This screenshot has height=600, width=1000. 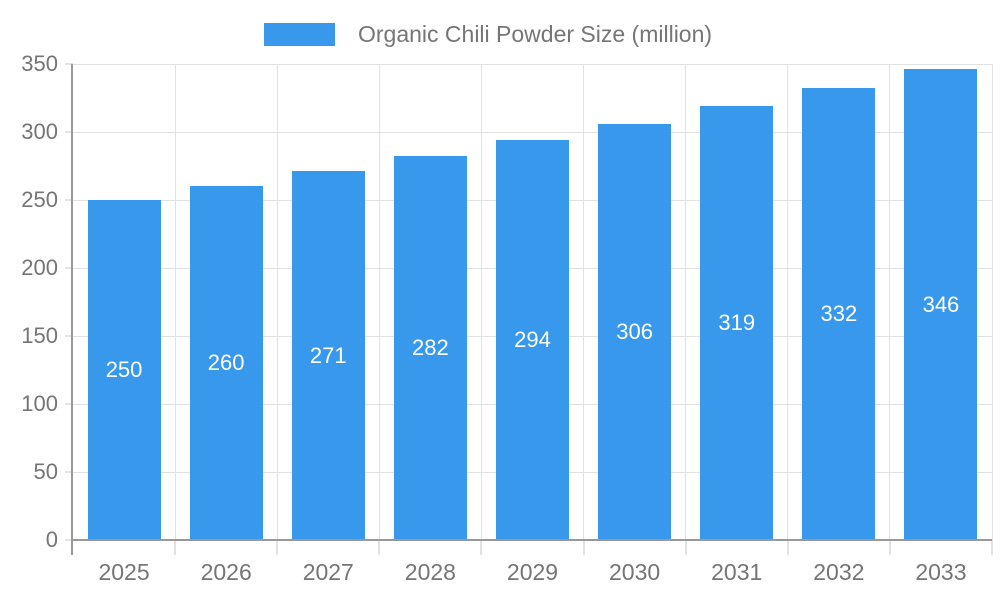 What do you see at coordinates (45, 471) in the screenshot?
I see `y-axis-tick-label: 50` at bounding box center [45, 471].